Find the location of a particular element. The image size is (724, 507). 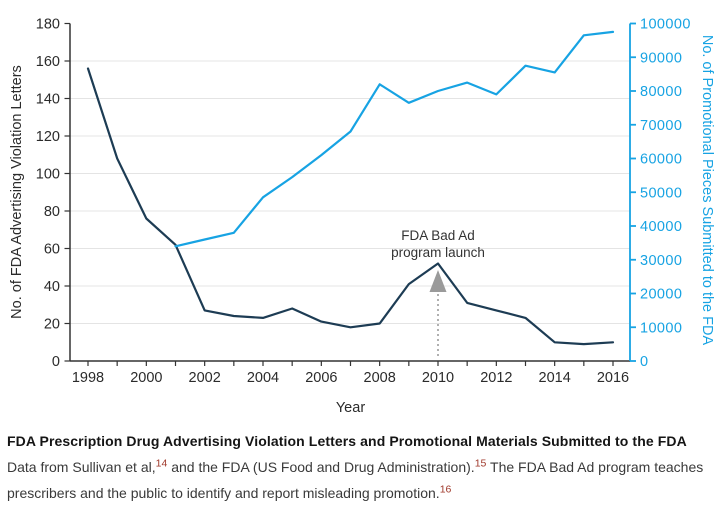

right-axis-tick-label: 0 is located at coordinates (644, 362).